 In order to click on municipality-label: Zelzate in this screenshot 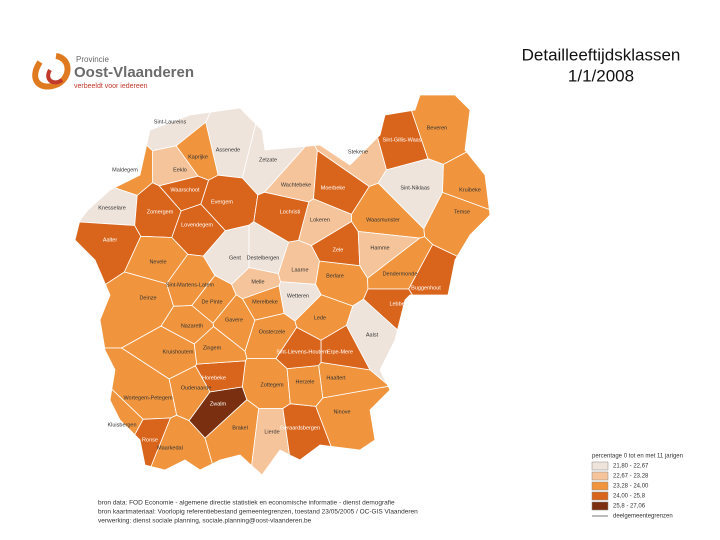, I will do `click(268, 160)`.